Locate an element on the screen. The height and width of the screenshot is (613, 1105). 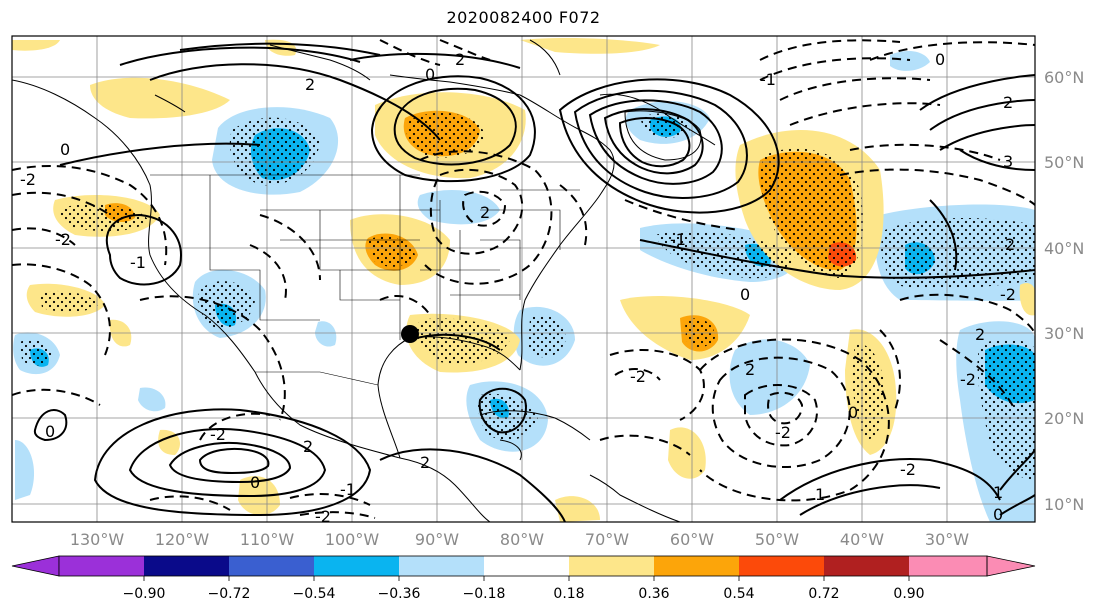
colorbar-tick-label: 0.36 is located at coordinates (653, 594).